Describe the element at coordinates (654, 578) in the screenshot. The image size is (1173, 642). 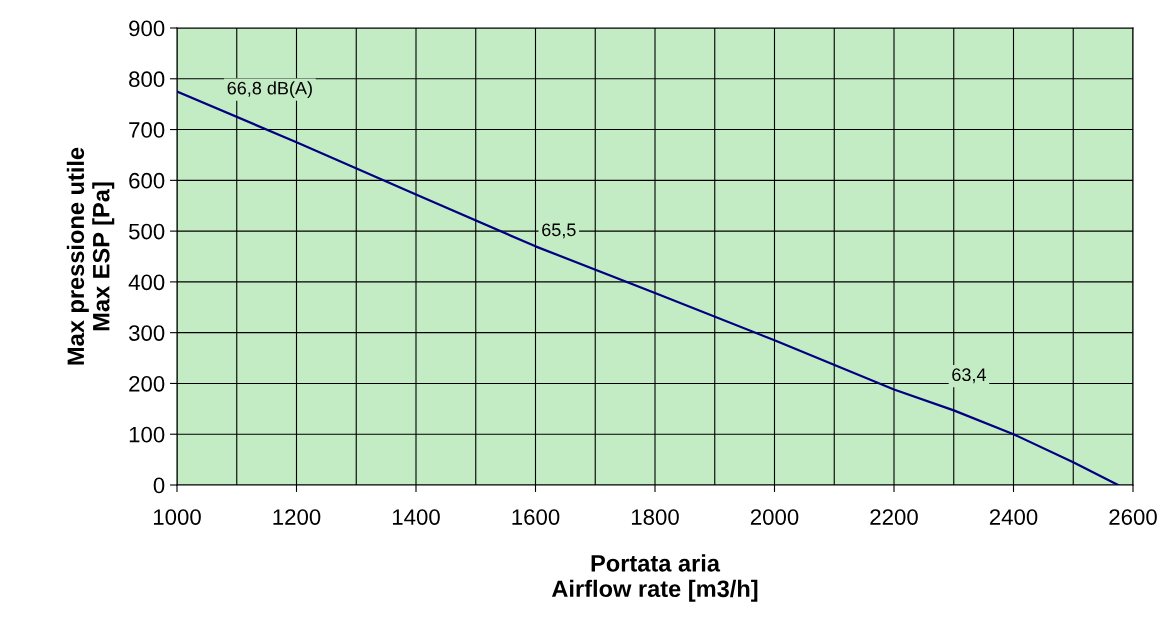
I see `x-axis-title: Portata aria Airflow rate [m3/h]` at that location.